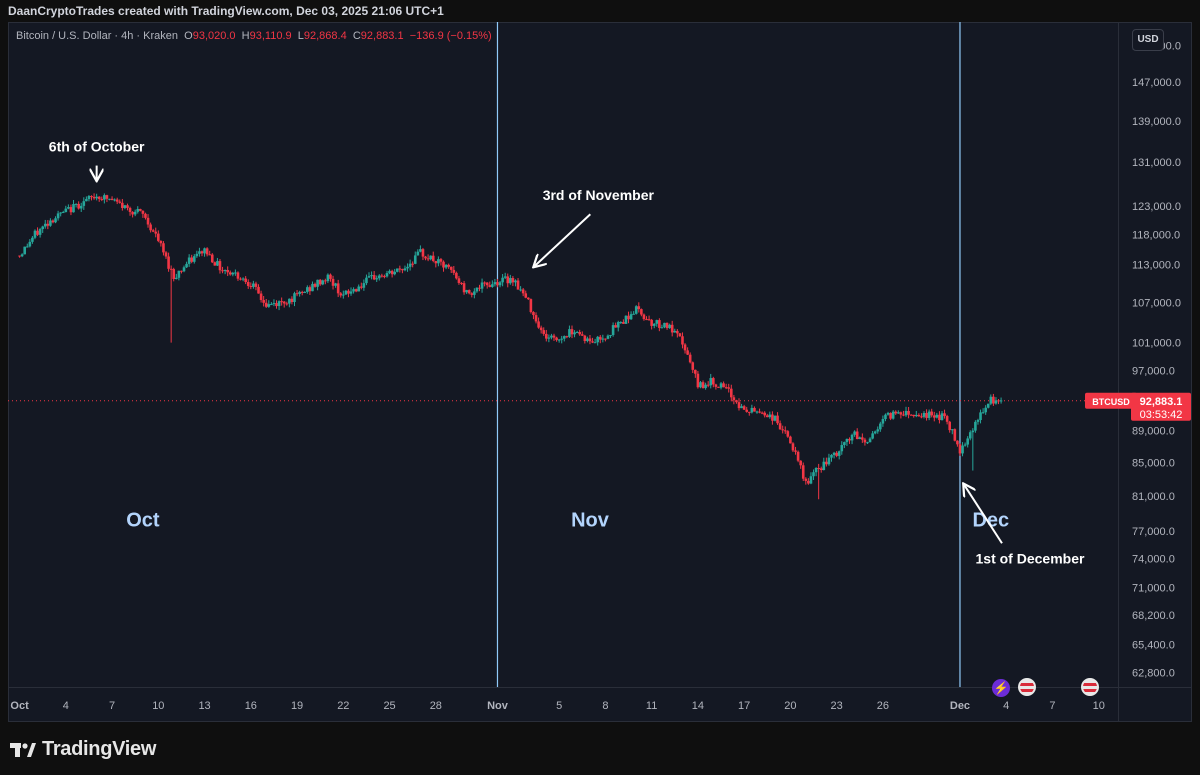 The height and width of the screenshot is (775, 1200). I want to click on x-tick-label: 20, so click(790, 706).